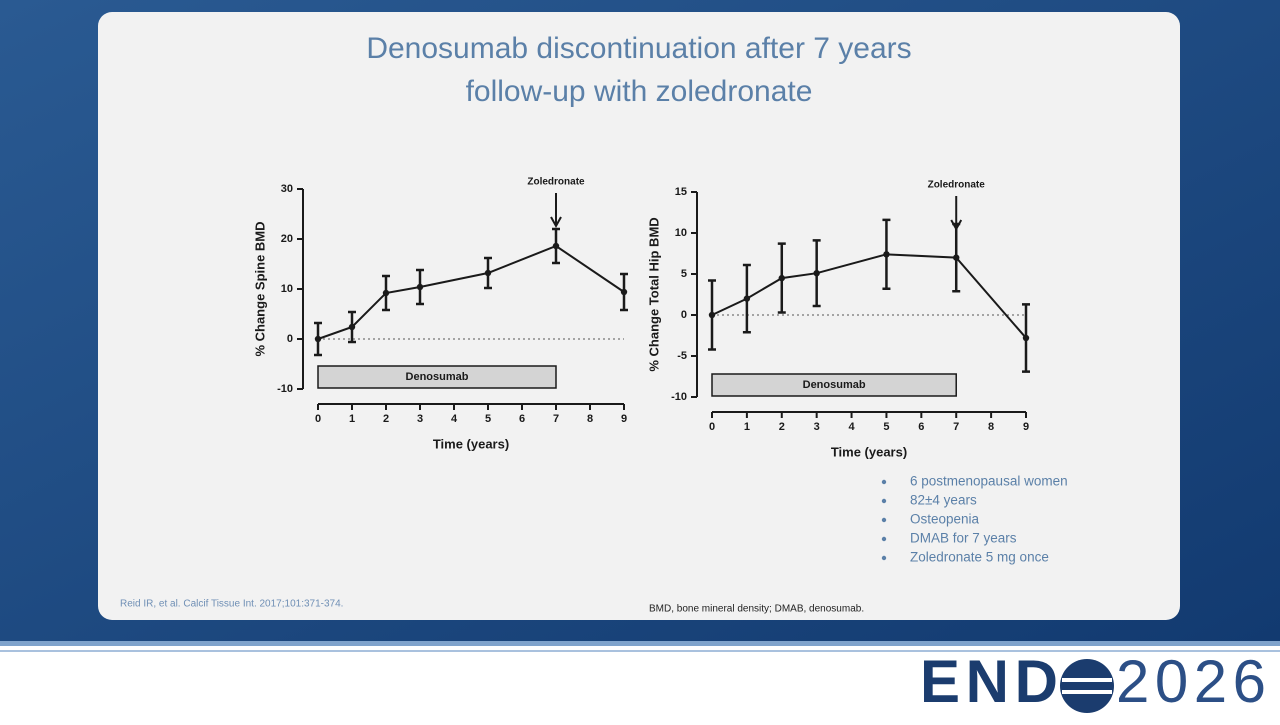  What do you see at coordinates (963, 538) in the screenshot?
I see `bullet-text: DMAB for 7 years` at bounding box center [963, 538].